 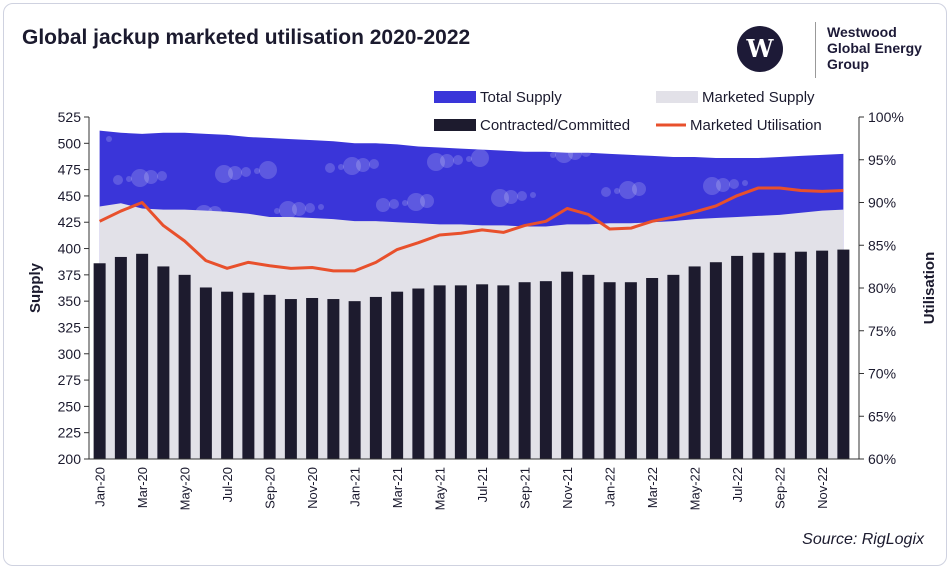 I want to click on x-tick-label: Mar-20, so click(x=142, y=487).